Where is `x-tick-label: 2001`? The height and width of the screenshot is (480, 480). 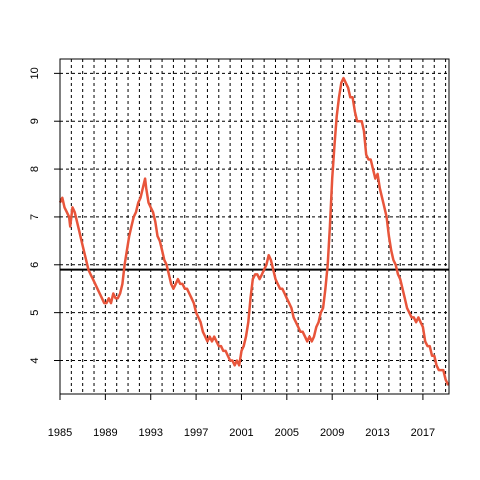 x-tick-label: 2001 is located at coordinates (241, 433).